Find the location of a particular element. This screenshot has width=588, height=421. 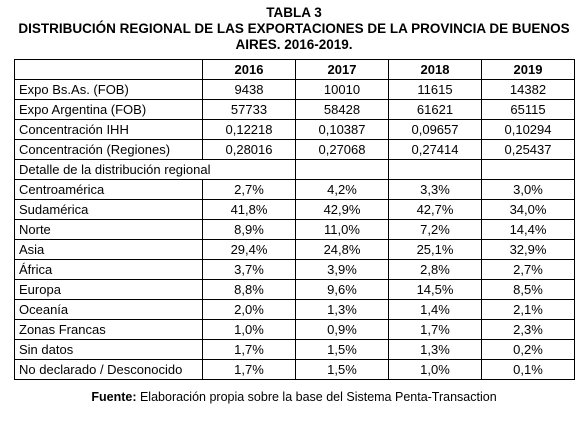

table-row: Zonas Francas 1,0% 0,9% 1,7% 2,3% is located at coordinates (294, 329).